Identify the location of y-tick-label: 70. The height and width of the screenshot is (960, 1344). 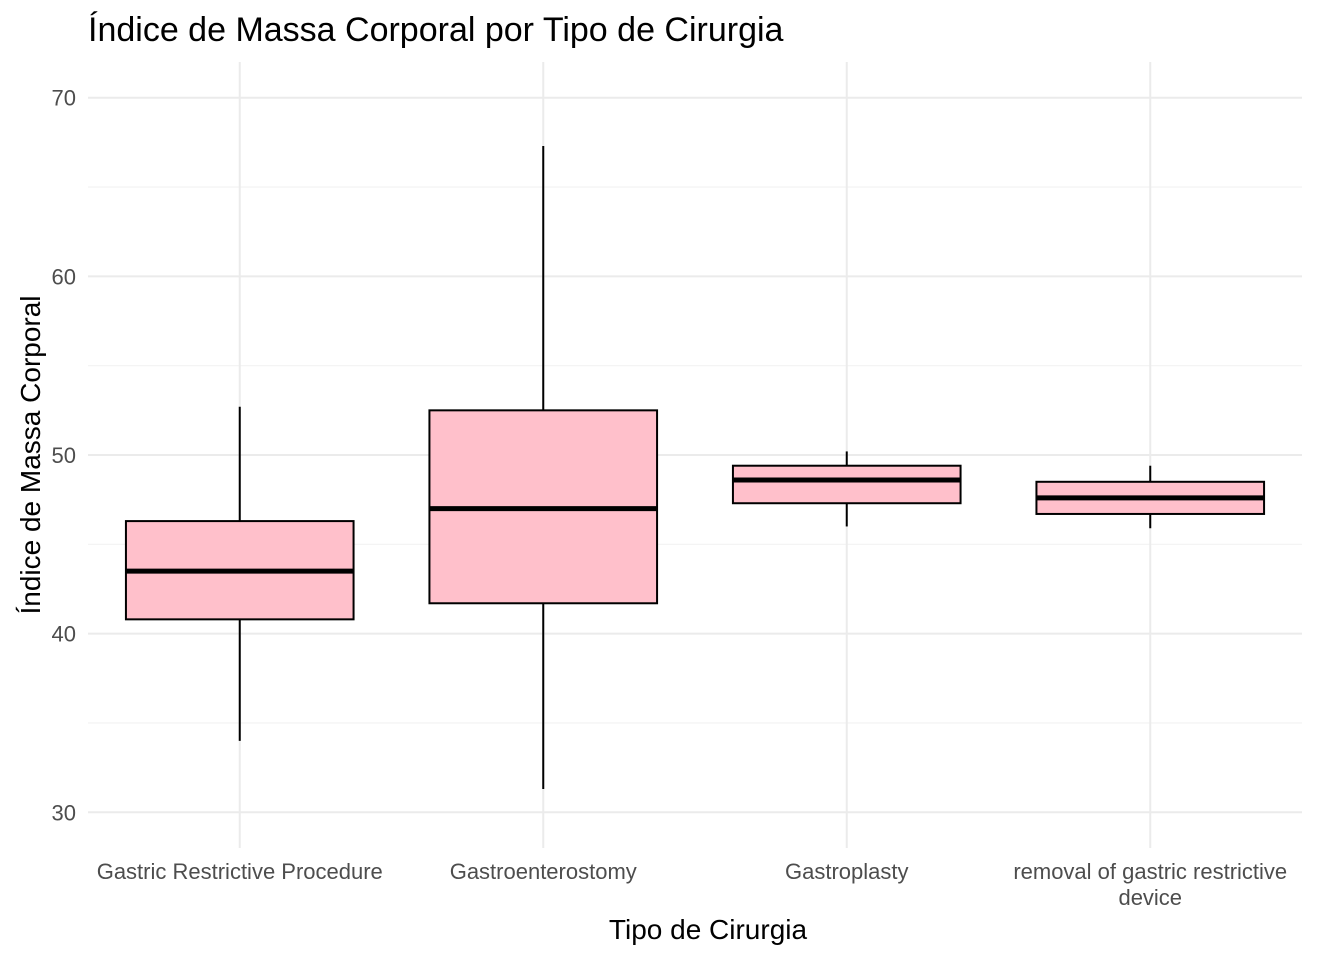
(64, 98).